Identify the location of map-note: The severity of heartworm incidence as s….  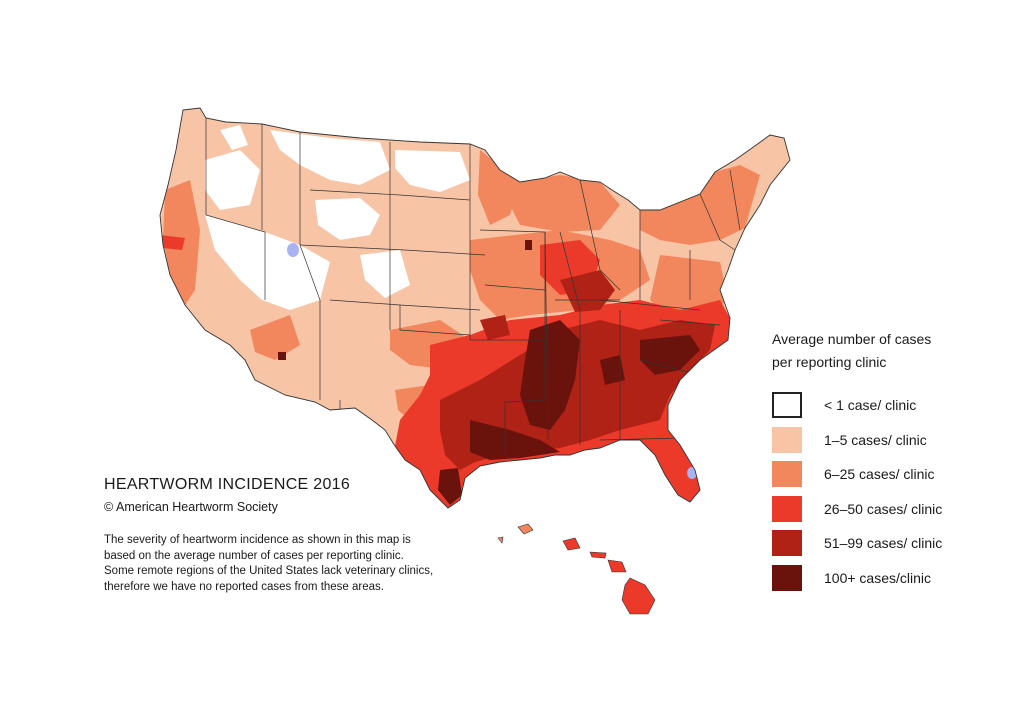
(269, 563).